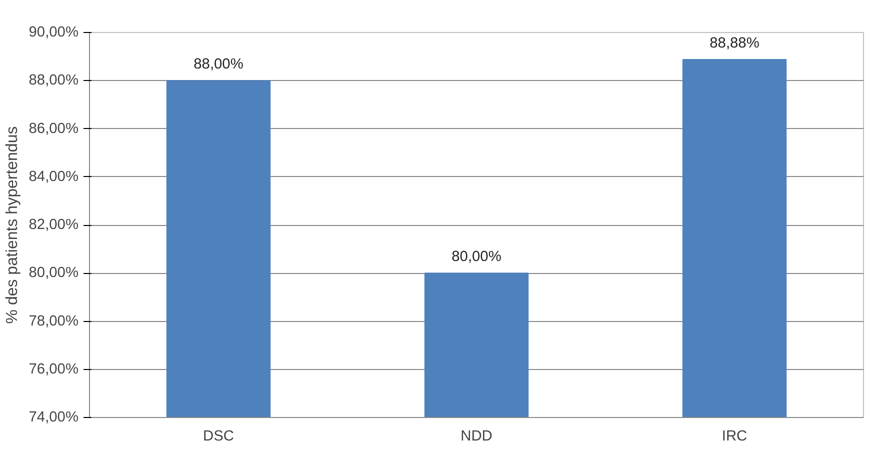 This screenshot has height=465, width=877. I want to click on y-tick-label: 78,00%, so click(53, 321).